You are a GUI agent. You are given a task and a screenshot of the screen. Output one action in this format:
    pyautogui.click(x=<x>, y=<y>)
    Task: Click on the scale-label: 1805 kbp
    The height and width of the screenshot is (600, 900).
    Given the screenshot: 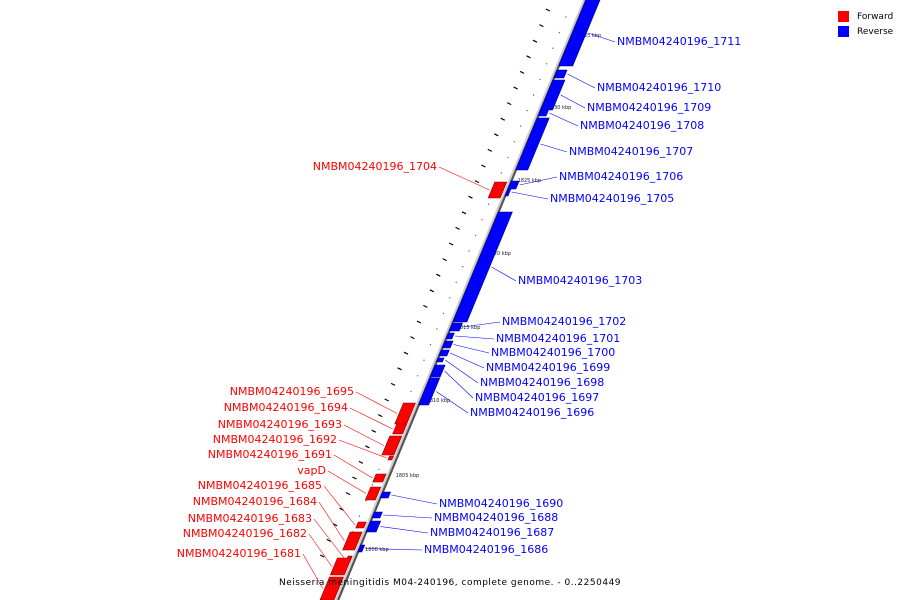 What is the action you would take?
    pyautogui.click(x=408, y=476)
    